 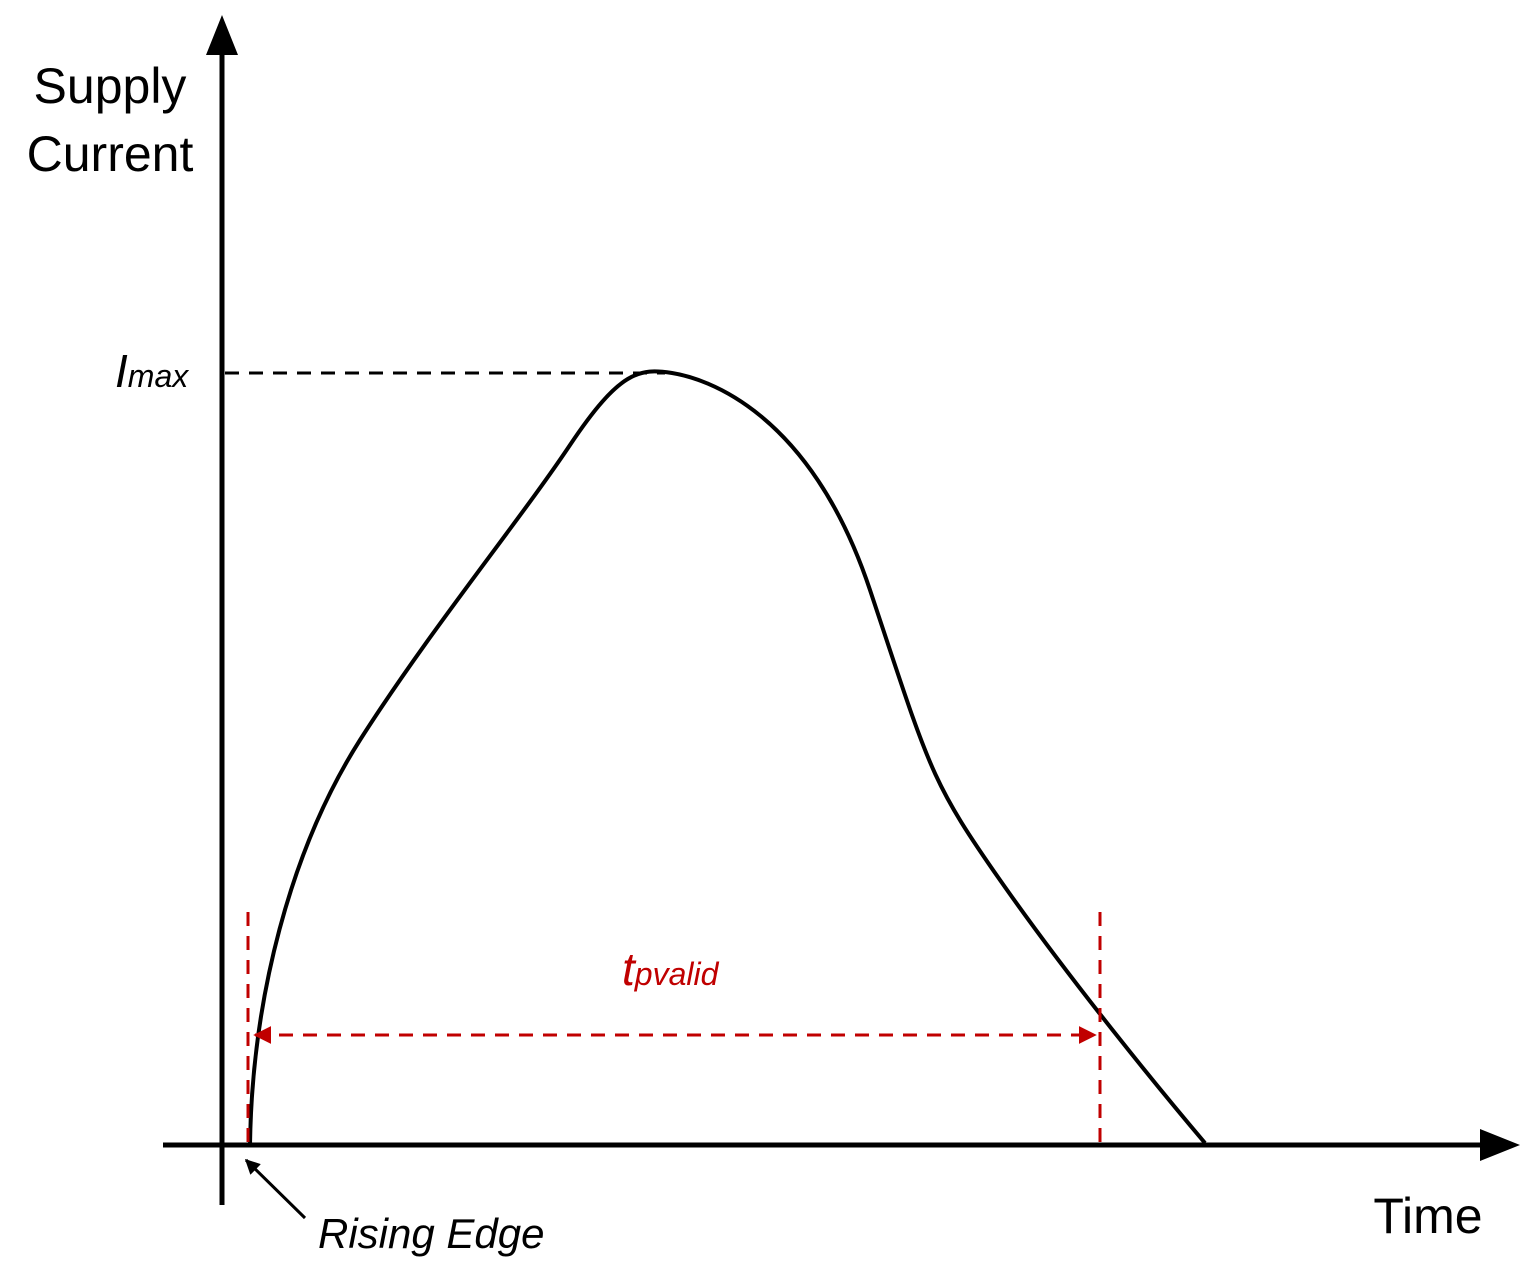 I want to click on x-arrowhead, so click(x=1500, y=1145).